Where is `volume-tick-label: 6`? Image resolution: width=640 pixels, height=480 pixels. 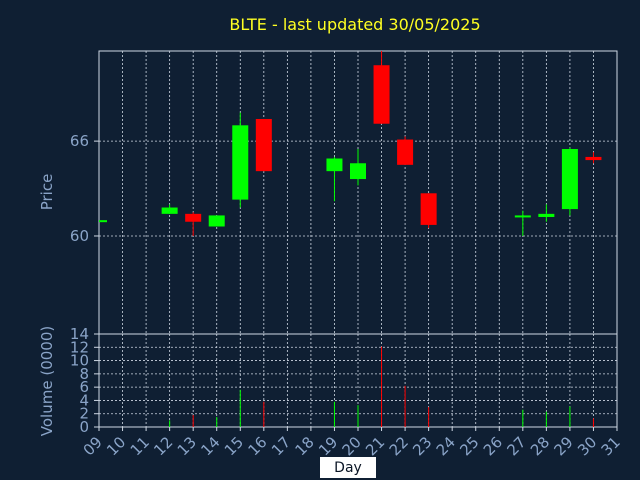
volume-tick-label: 6 is located at coordinates (84, 387).